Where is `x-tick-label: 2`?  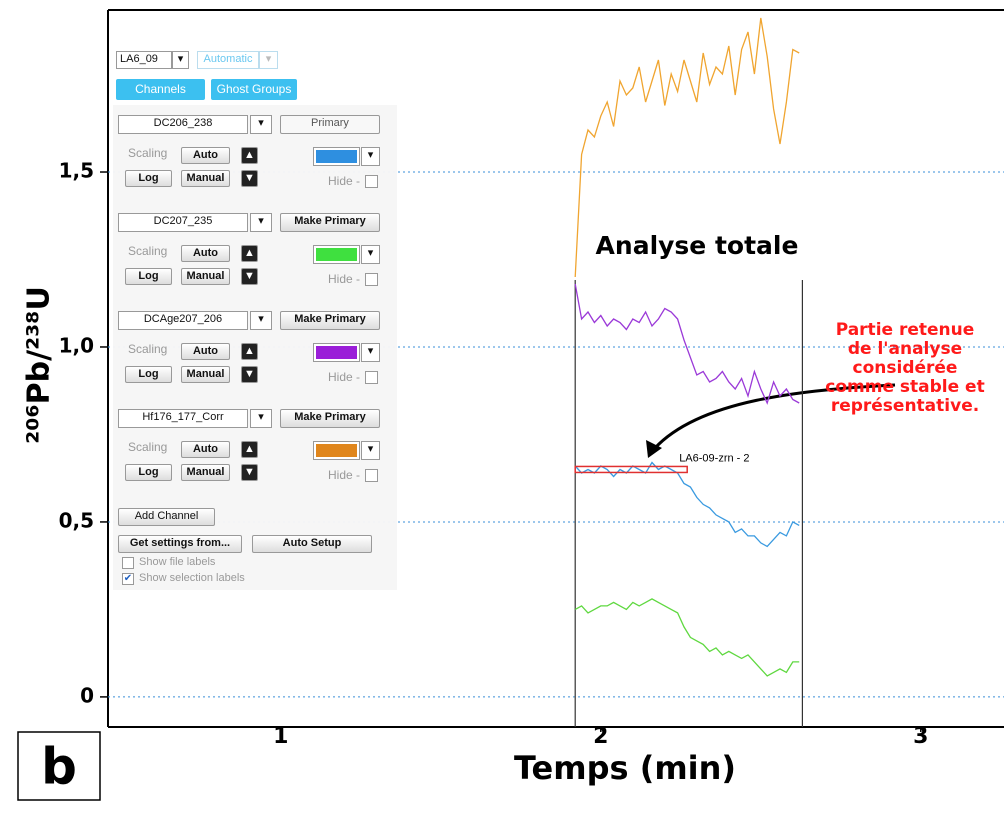
x-tick-label: 2 is located at coordinates (600, 736).